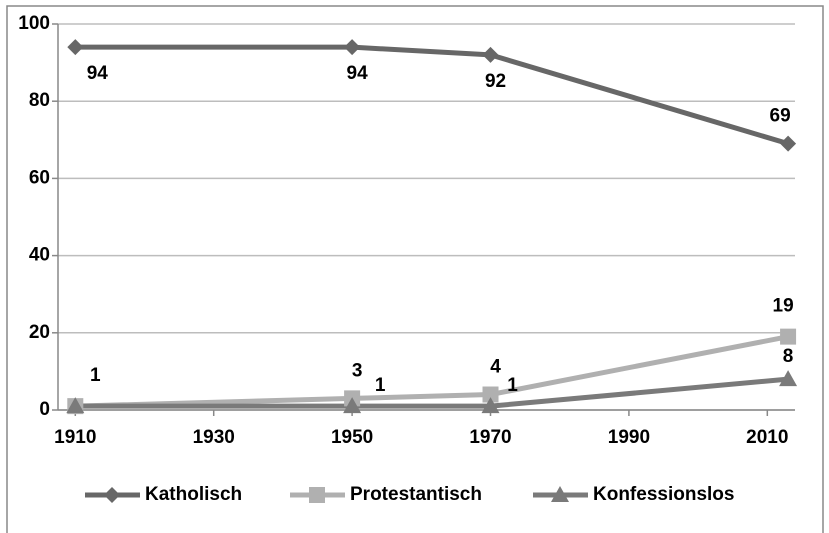  I want to click on y-tick-label: 0, so click(44, 409).